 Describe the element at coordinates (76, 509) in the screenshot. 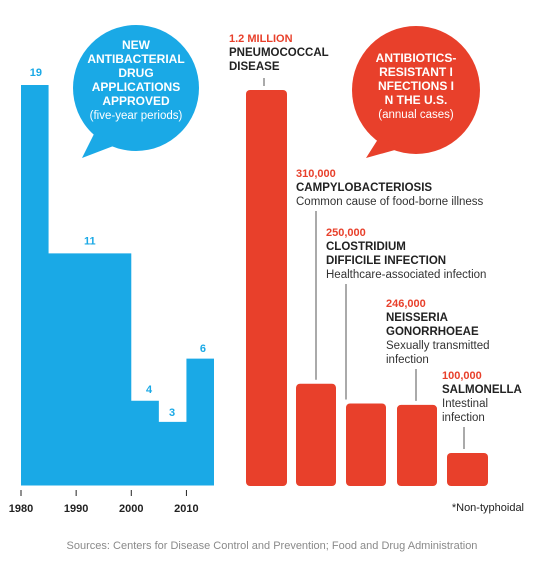

I see `x-tick-label: 1990` at that location.